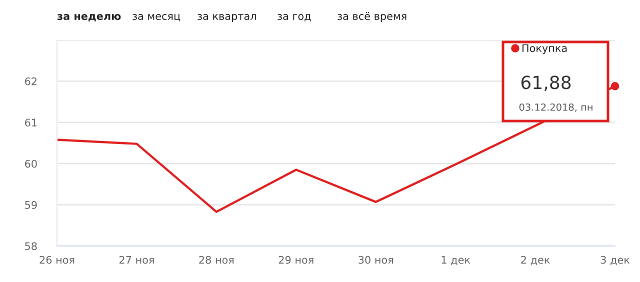  What do you see at coordinates (544, 49) in the screenshot?
I see `legend-label: Покупка` at bounding box center [544, 49].